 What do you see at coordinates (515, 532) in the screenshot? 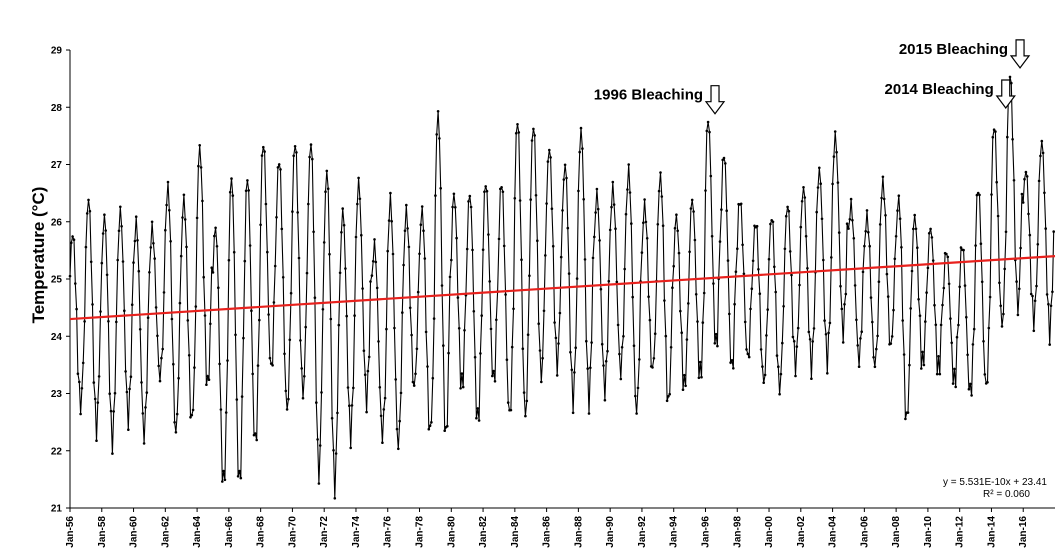
I see `x-tick-label: Jan-84` at bounding box center [515, 532].